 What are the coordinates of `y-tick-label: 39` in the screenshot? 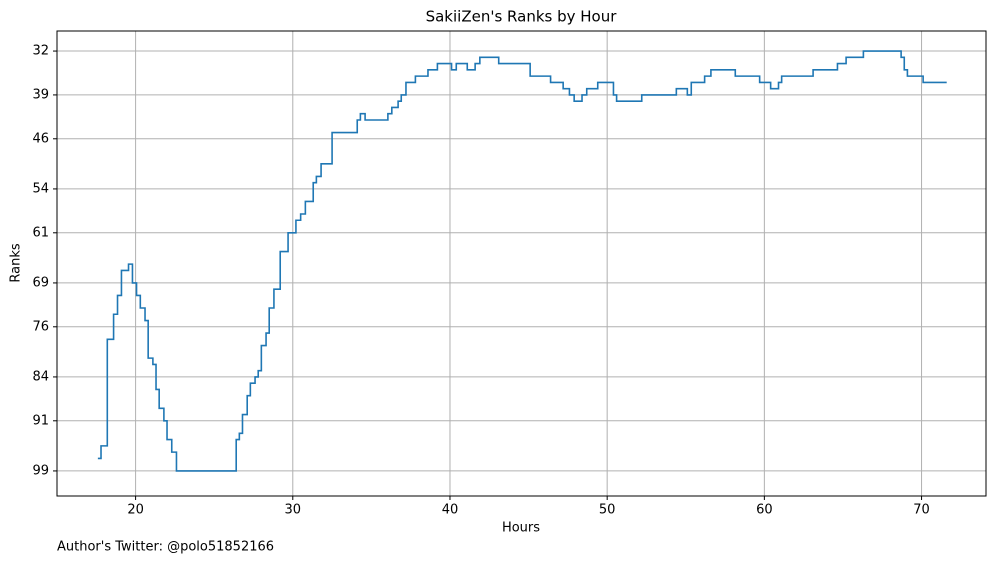 It's located at (40, 94).